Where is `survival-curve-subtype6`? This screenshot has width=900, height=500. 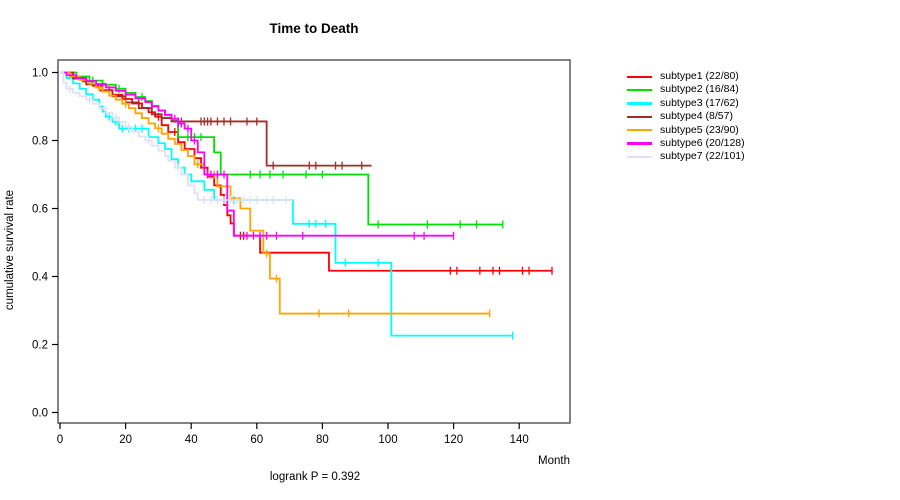 survival-curve-subtype6 is located at coordinates (257, 154).